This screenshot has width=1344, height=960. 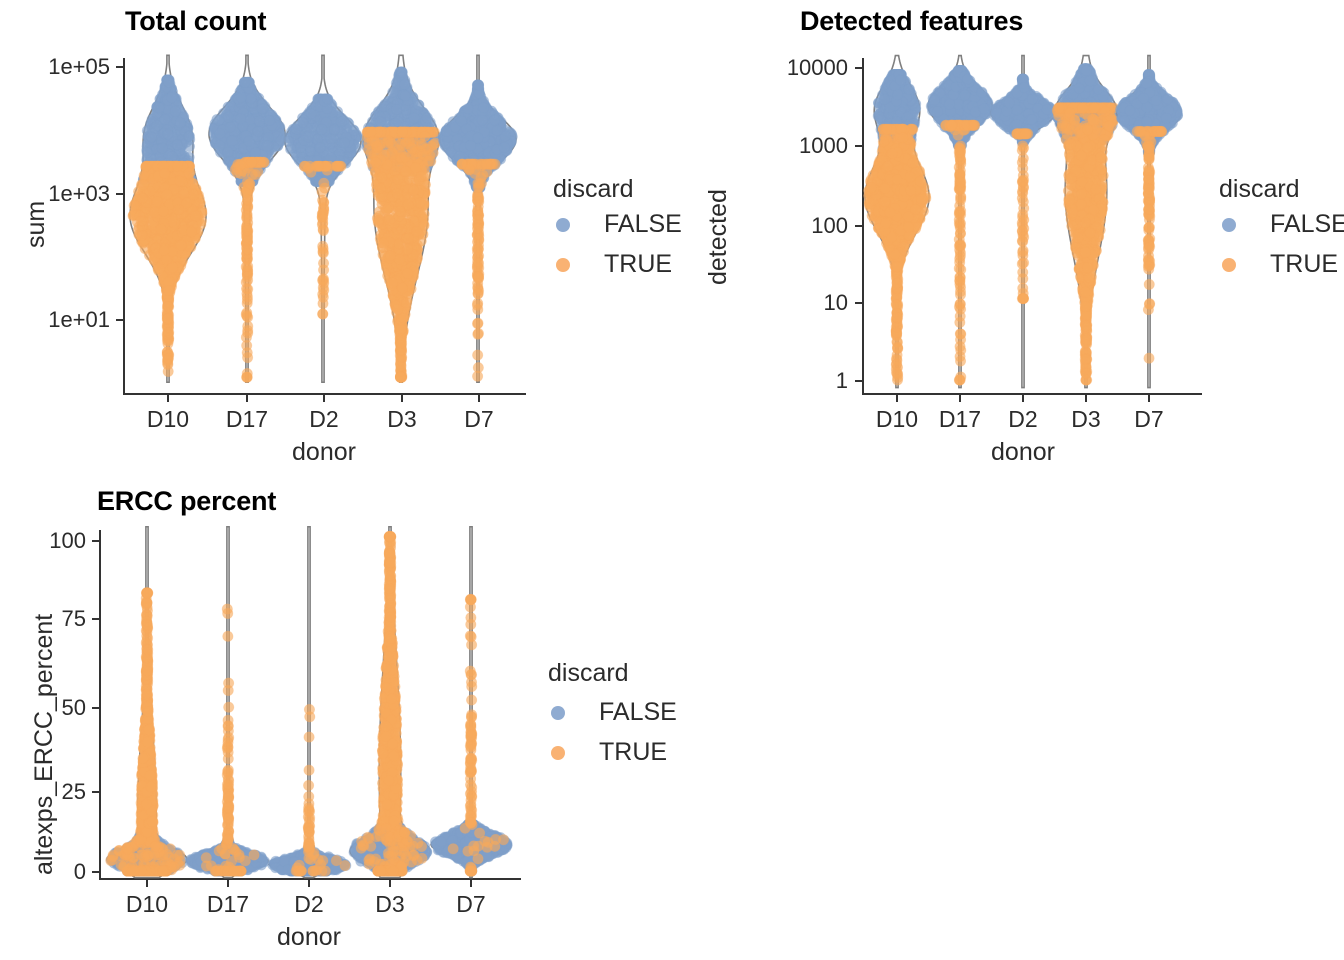 What do you see at coordinates (817, 67) in the screenshot?
I see `y-tick-label: 10000` at bounding box center [817, 67].